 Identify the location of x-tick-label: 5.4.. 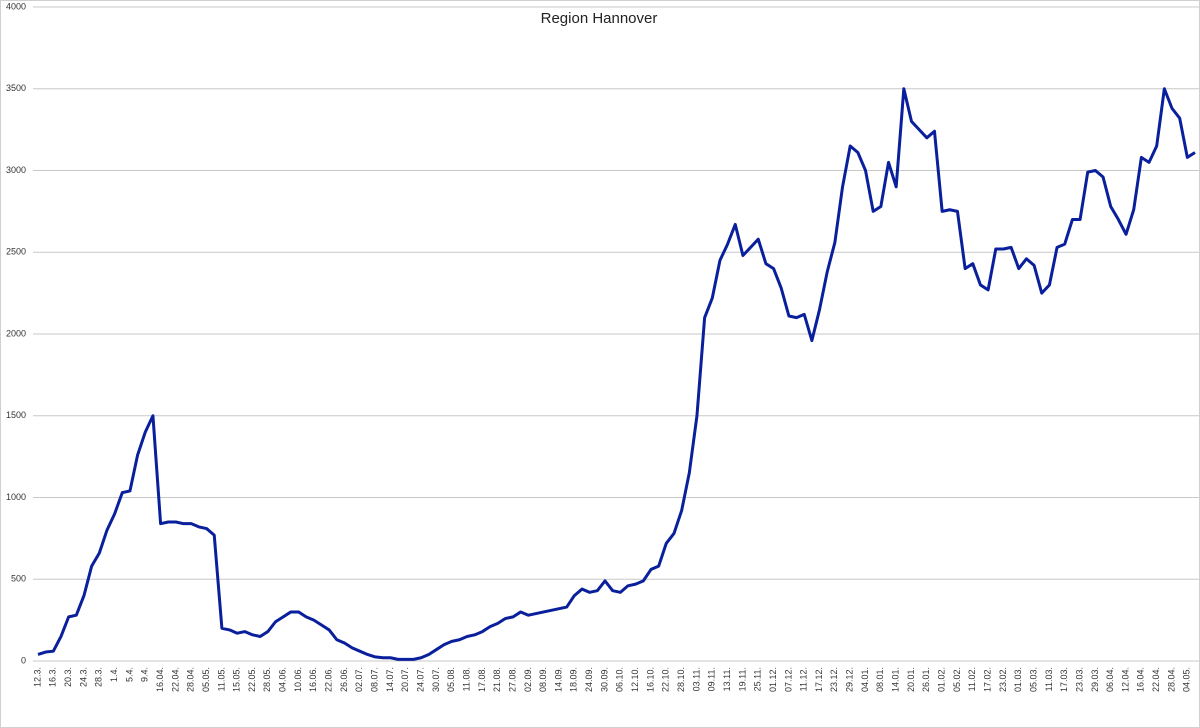
(129, 674).